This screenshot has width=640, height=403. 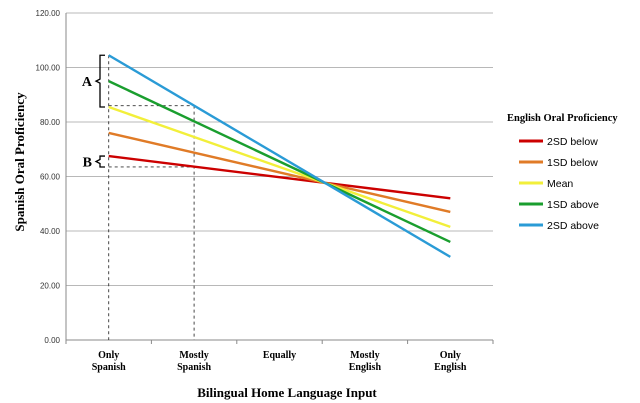 What do you see at coordinates (87, 82) in the screenshot?
I see `annotation-label: A` at bounding box center [87, 82].